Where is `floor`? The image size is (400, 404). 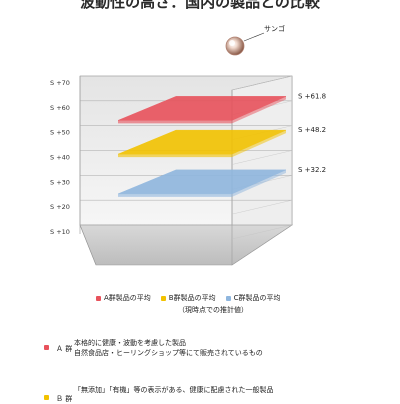
floor is located at coordinates (186, 245).